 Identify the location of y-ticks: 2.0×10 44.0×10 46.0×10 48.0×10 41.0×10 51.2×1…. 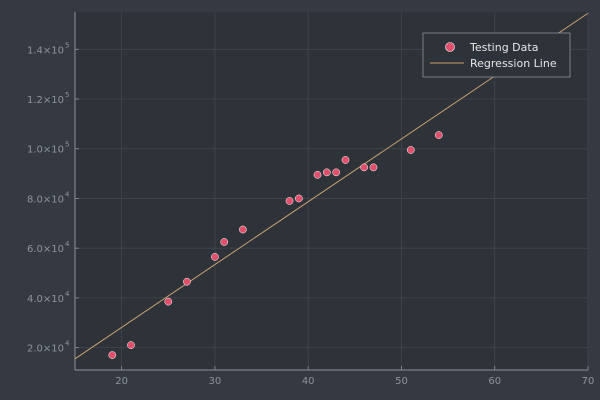
(53, 198).